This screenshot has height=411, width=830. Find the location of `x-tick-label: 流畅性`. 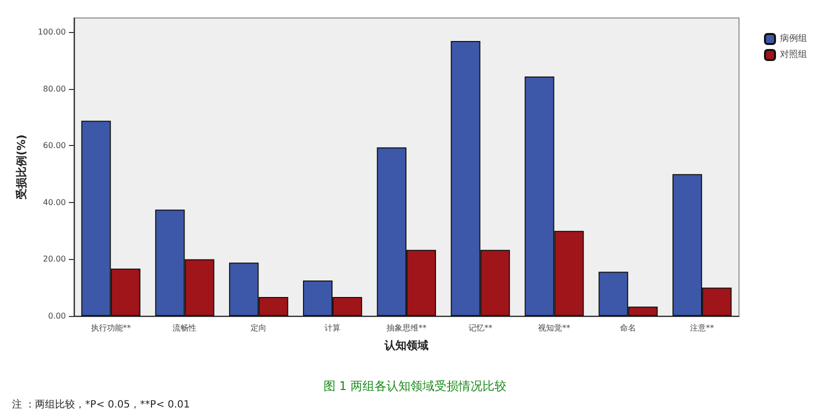

x-tick-label: 流畅性 is located at coordinates (184, 328).